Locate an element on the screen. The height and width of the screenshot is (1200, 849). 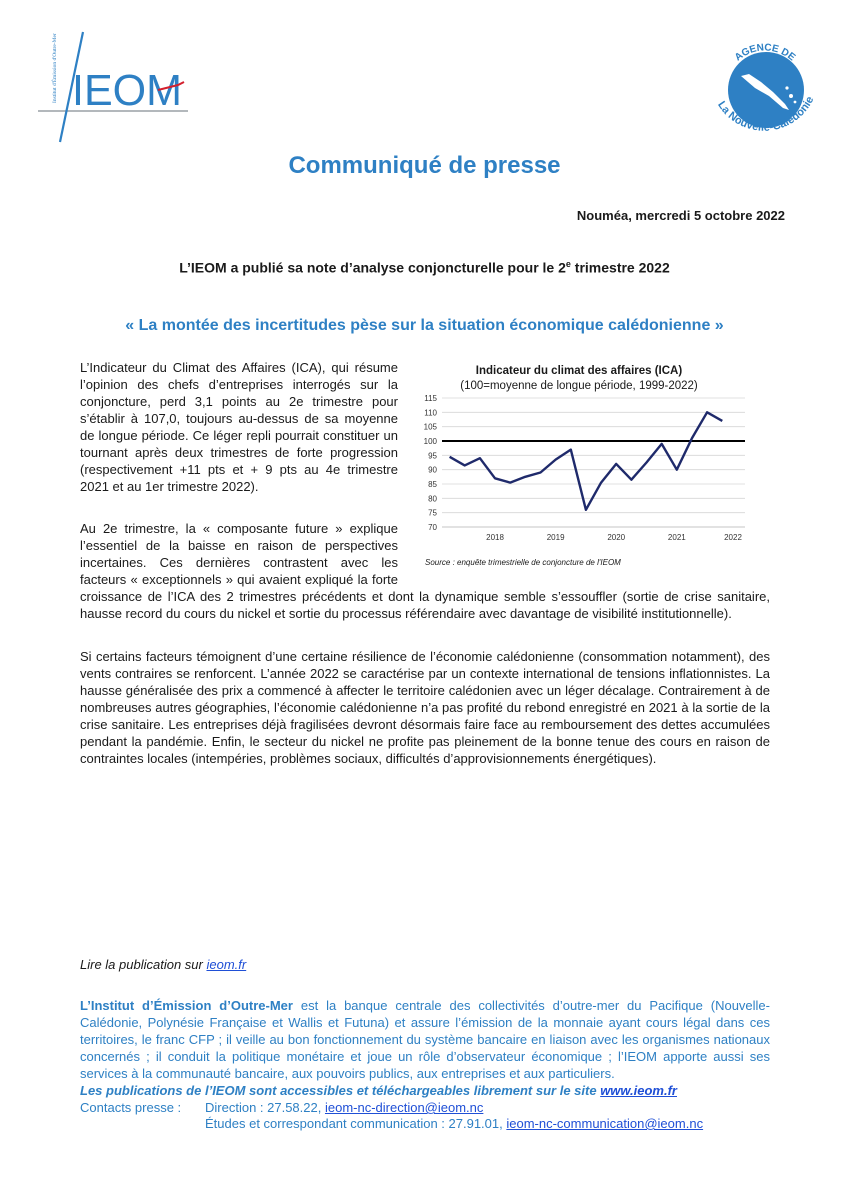
contacts-label: Contacts presse : is located at coordinates (131, 1107).